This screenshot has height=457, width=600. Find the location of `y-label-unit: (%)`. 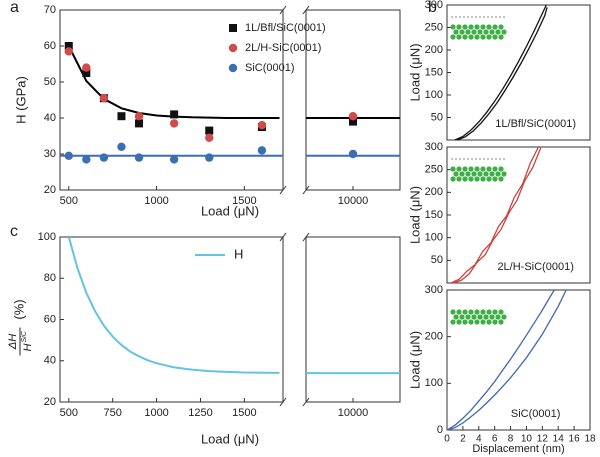

y-label-unit: (%) is located at coordinates (18, 309).